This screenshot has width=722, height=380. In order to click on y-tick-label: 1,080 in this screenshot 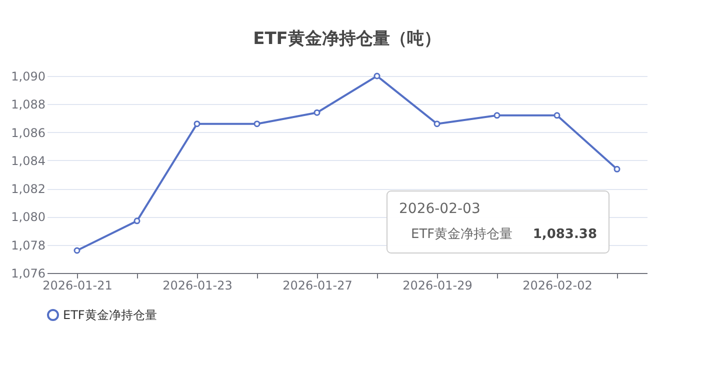, I will do `click(28, 217)`.